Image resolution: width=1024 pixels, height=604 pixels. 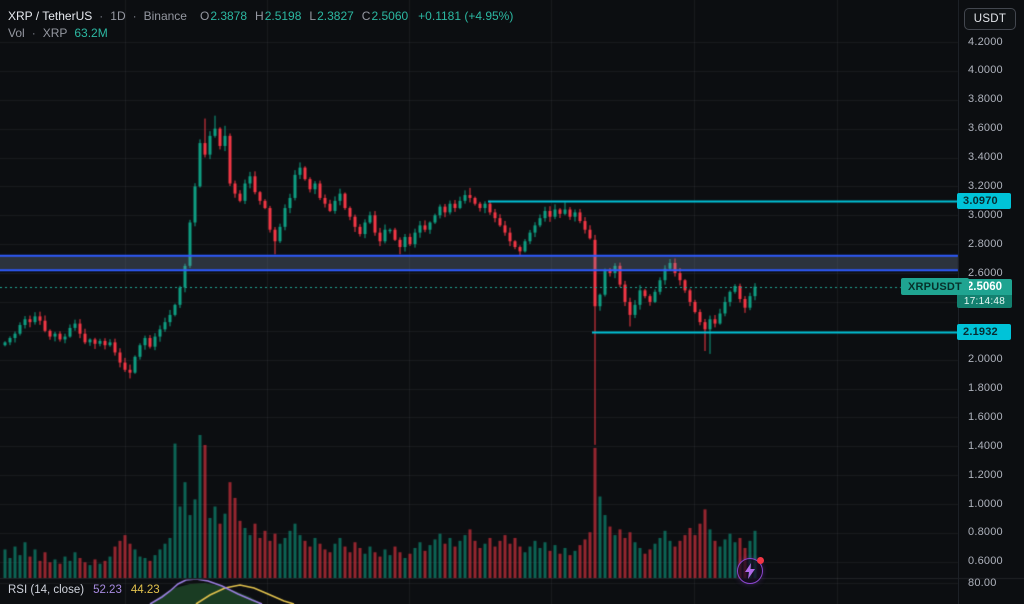 What do you see at coordinates (204, 16) in the screenshot?
I see `open-label: O` at bounding box center [204, 16].